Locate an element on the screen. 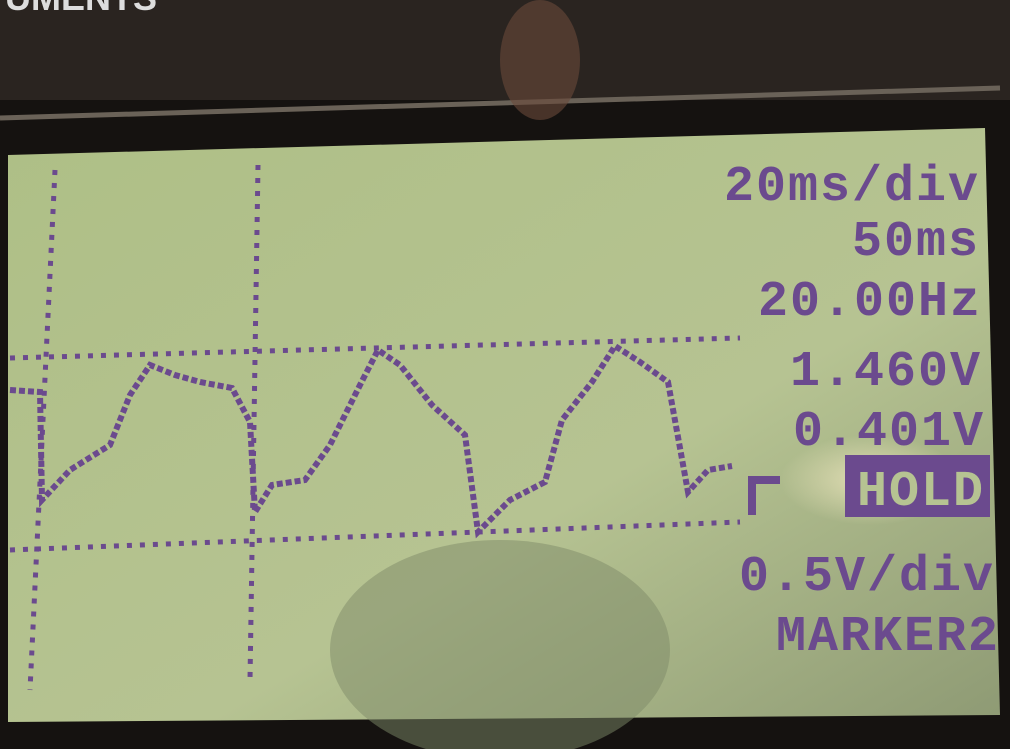 The width and height of the screenshot is (1010, 749). hold-box is located at coordinates (917, 486).